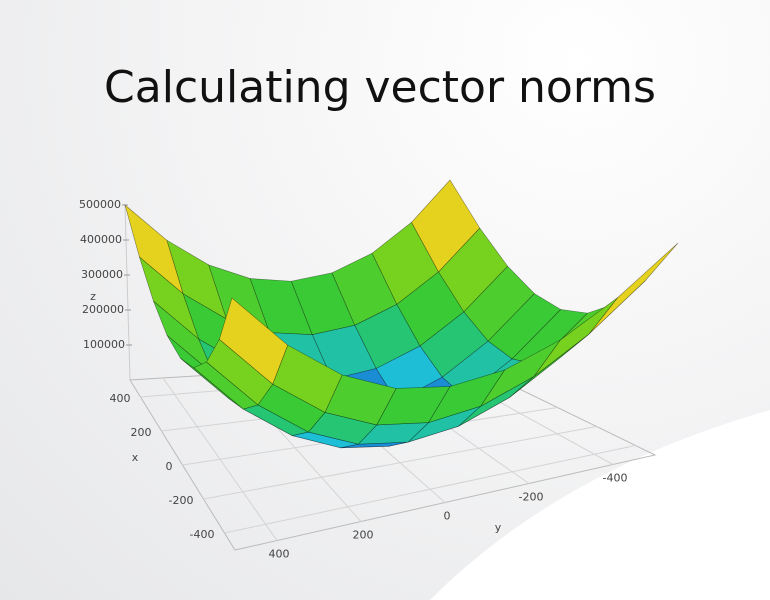 The image size is (770, 600). Describe the element at coordinates (103, 309) in the screenshot. I see `z-tick-label: 200000` at that location.